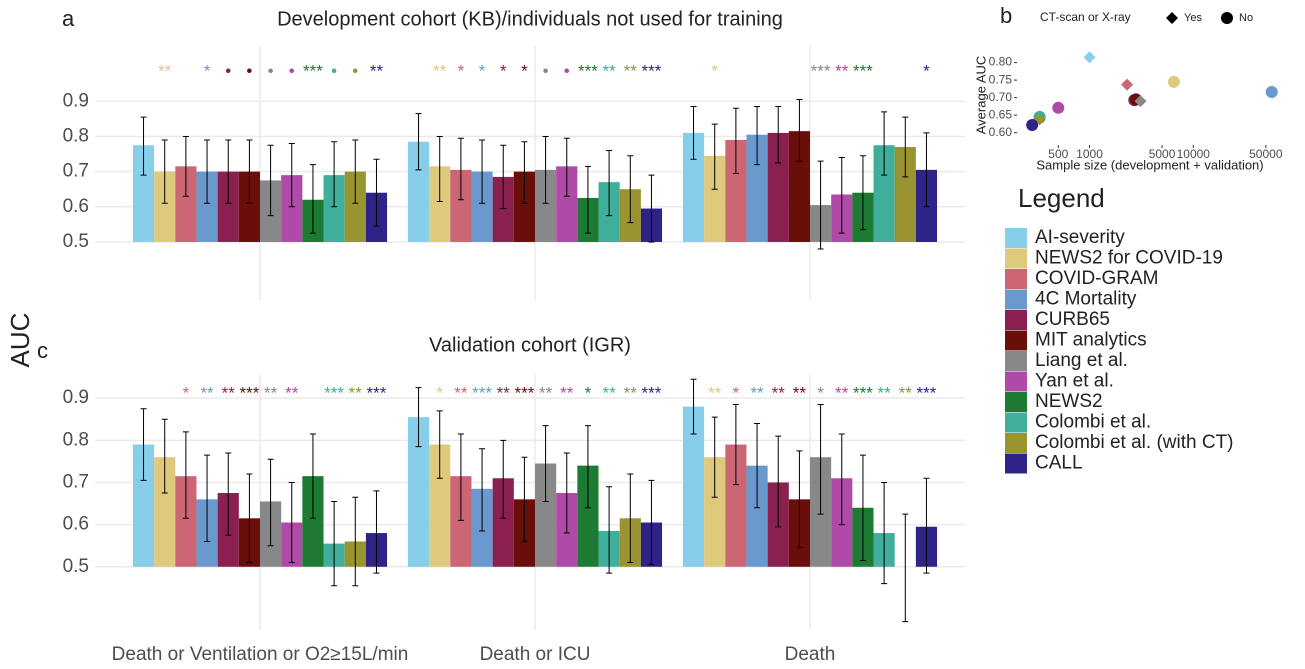  Describe the element at coordinates (20, 340) in the screenshot. I see `y-axis-label: AUC` at that location.